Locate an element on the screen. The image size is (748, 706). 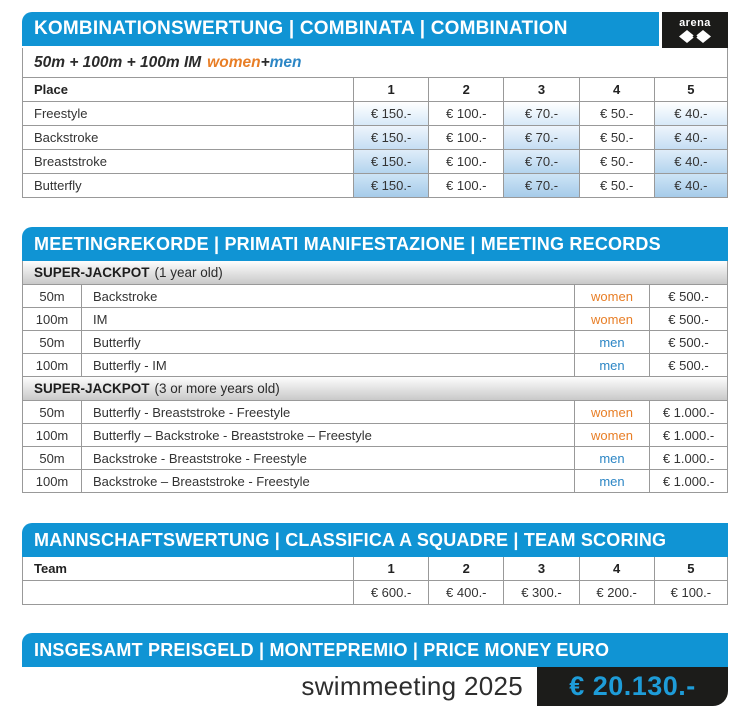
event-cell: Backstroke – Breaststroke - Freestyle is located at coordinates (327, 481).